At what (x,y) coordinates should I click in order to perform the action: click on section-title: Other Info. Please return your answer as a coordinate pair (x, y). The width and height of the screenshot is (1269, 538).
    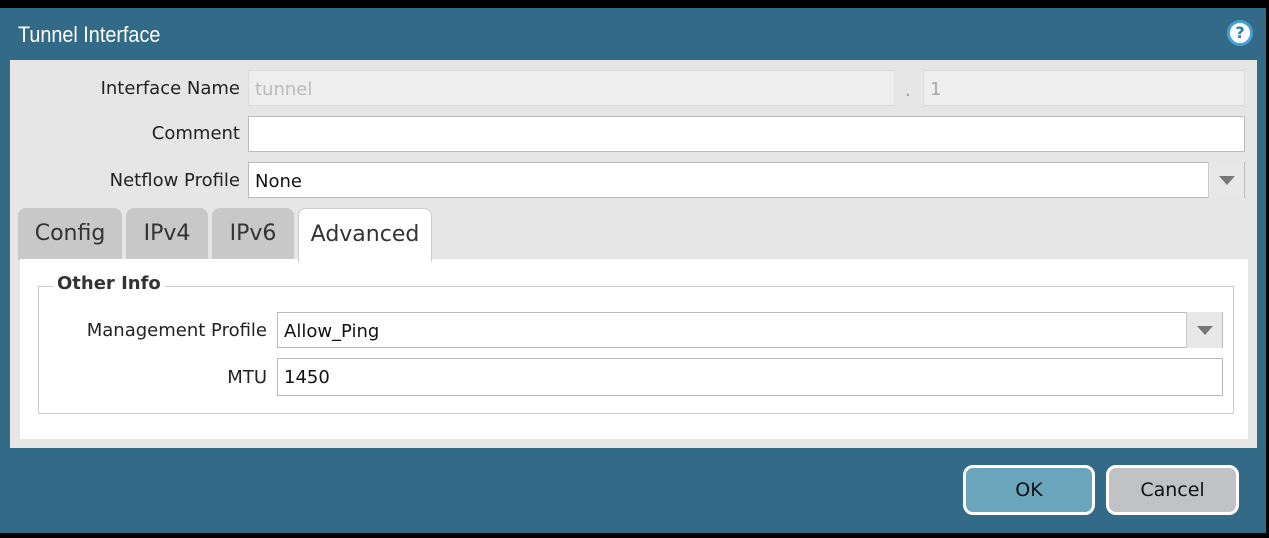
    Looking at the image, I should click on (109, 283).